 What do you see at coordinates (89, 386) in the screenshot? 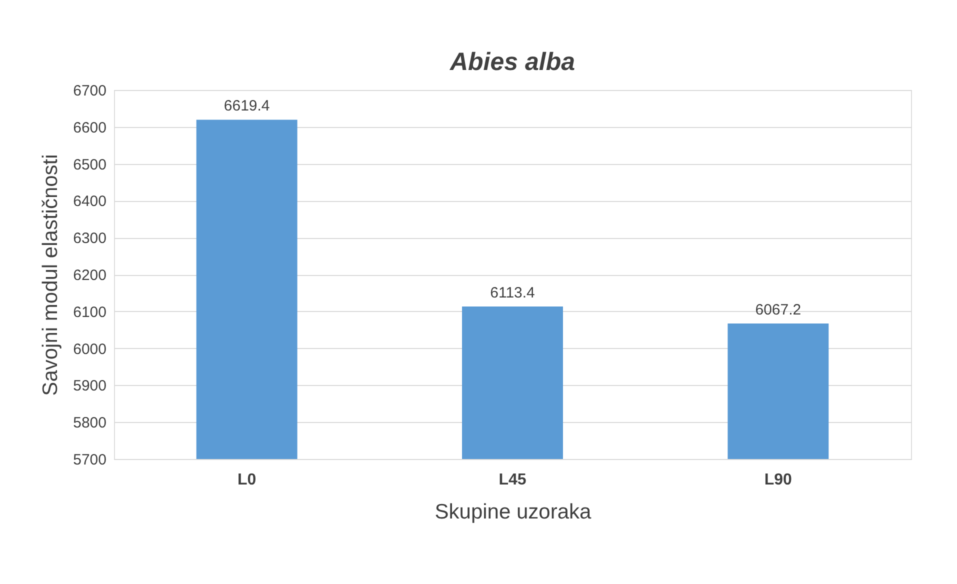
I see `y-tick-label: 5900` at bounding box center [89, 386].